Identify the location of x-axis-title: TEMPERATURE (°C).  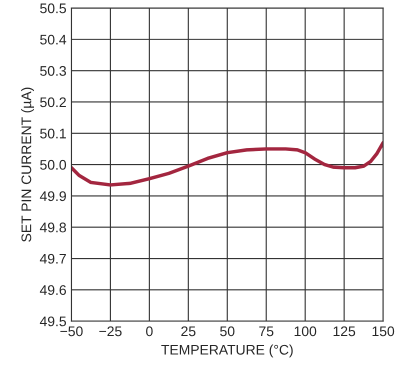
(227, 351).